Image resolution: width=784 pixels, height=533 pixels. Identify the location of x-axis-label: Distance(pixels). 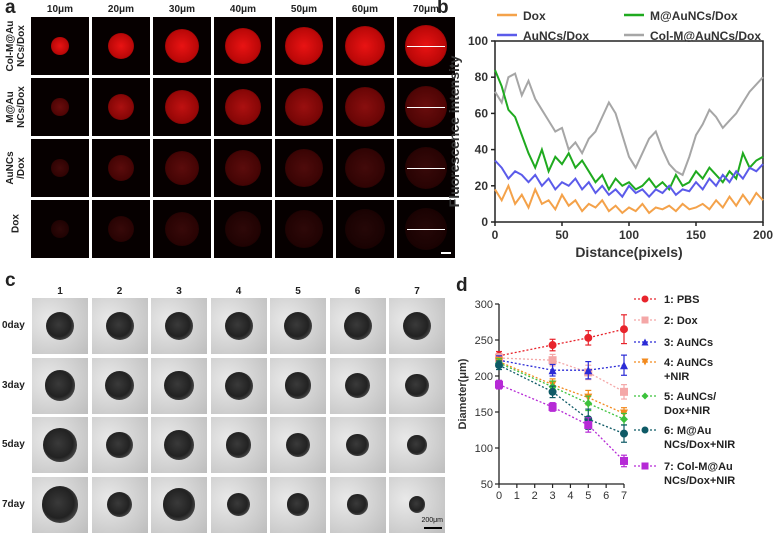
(628, 252).